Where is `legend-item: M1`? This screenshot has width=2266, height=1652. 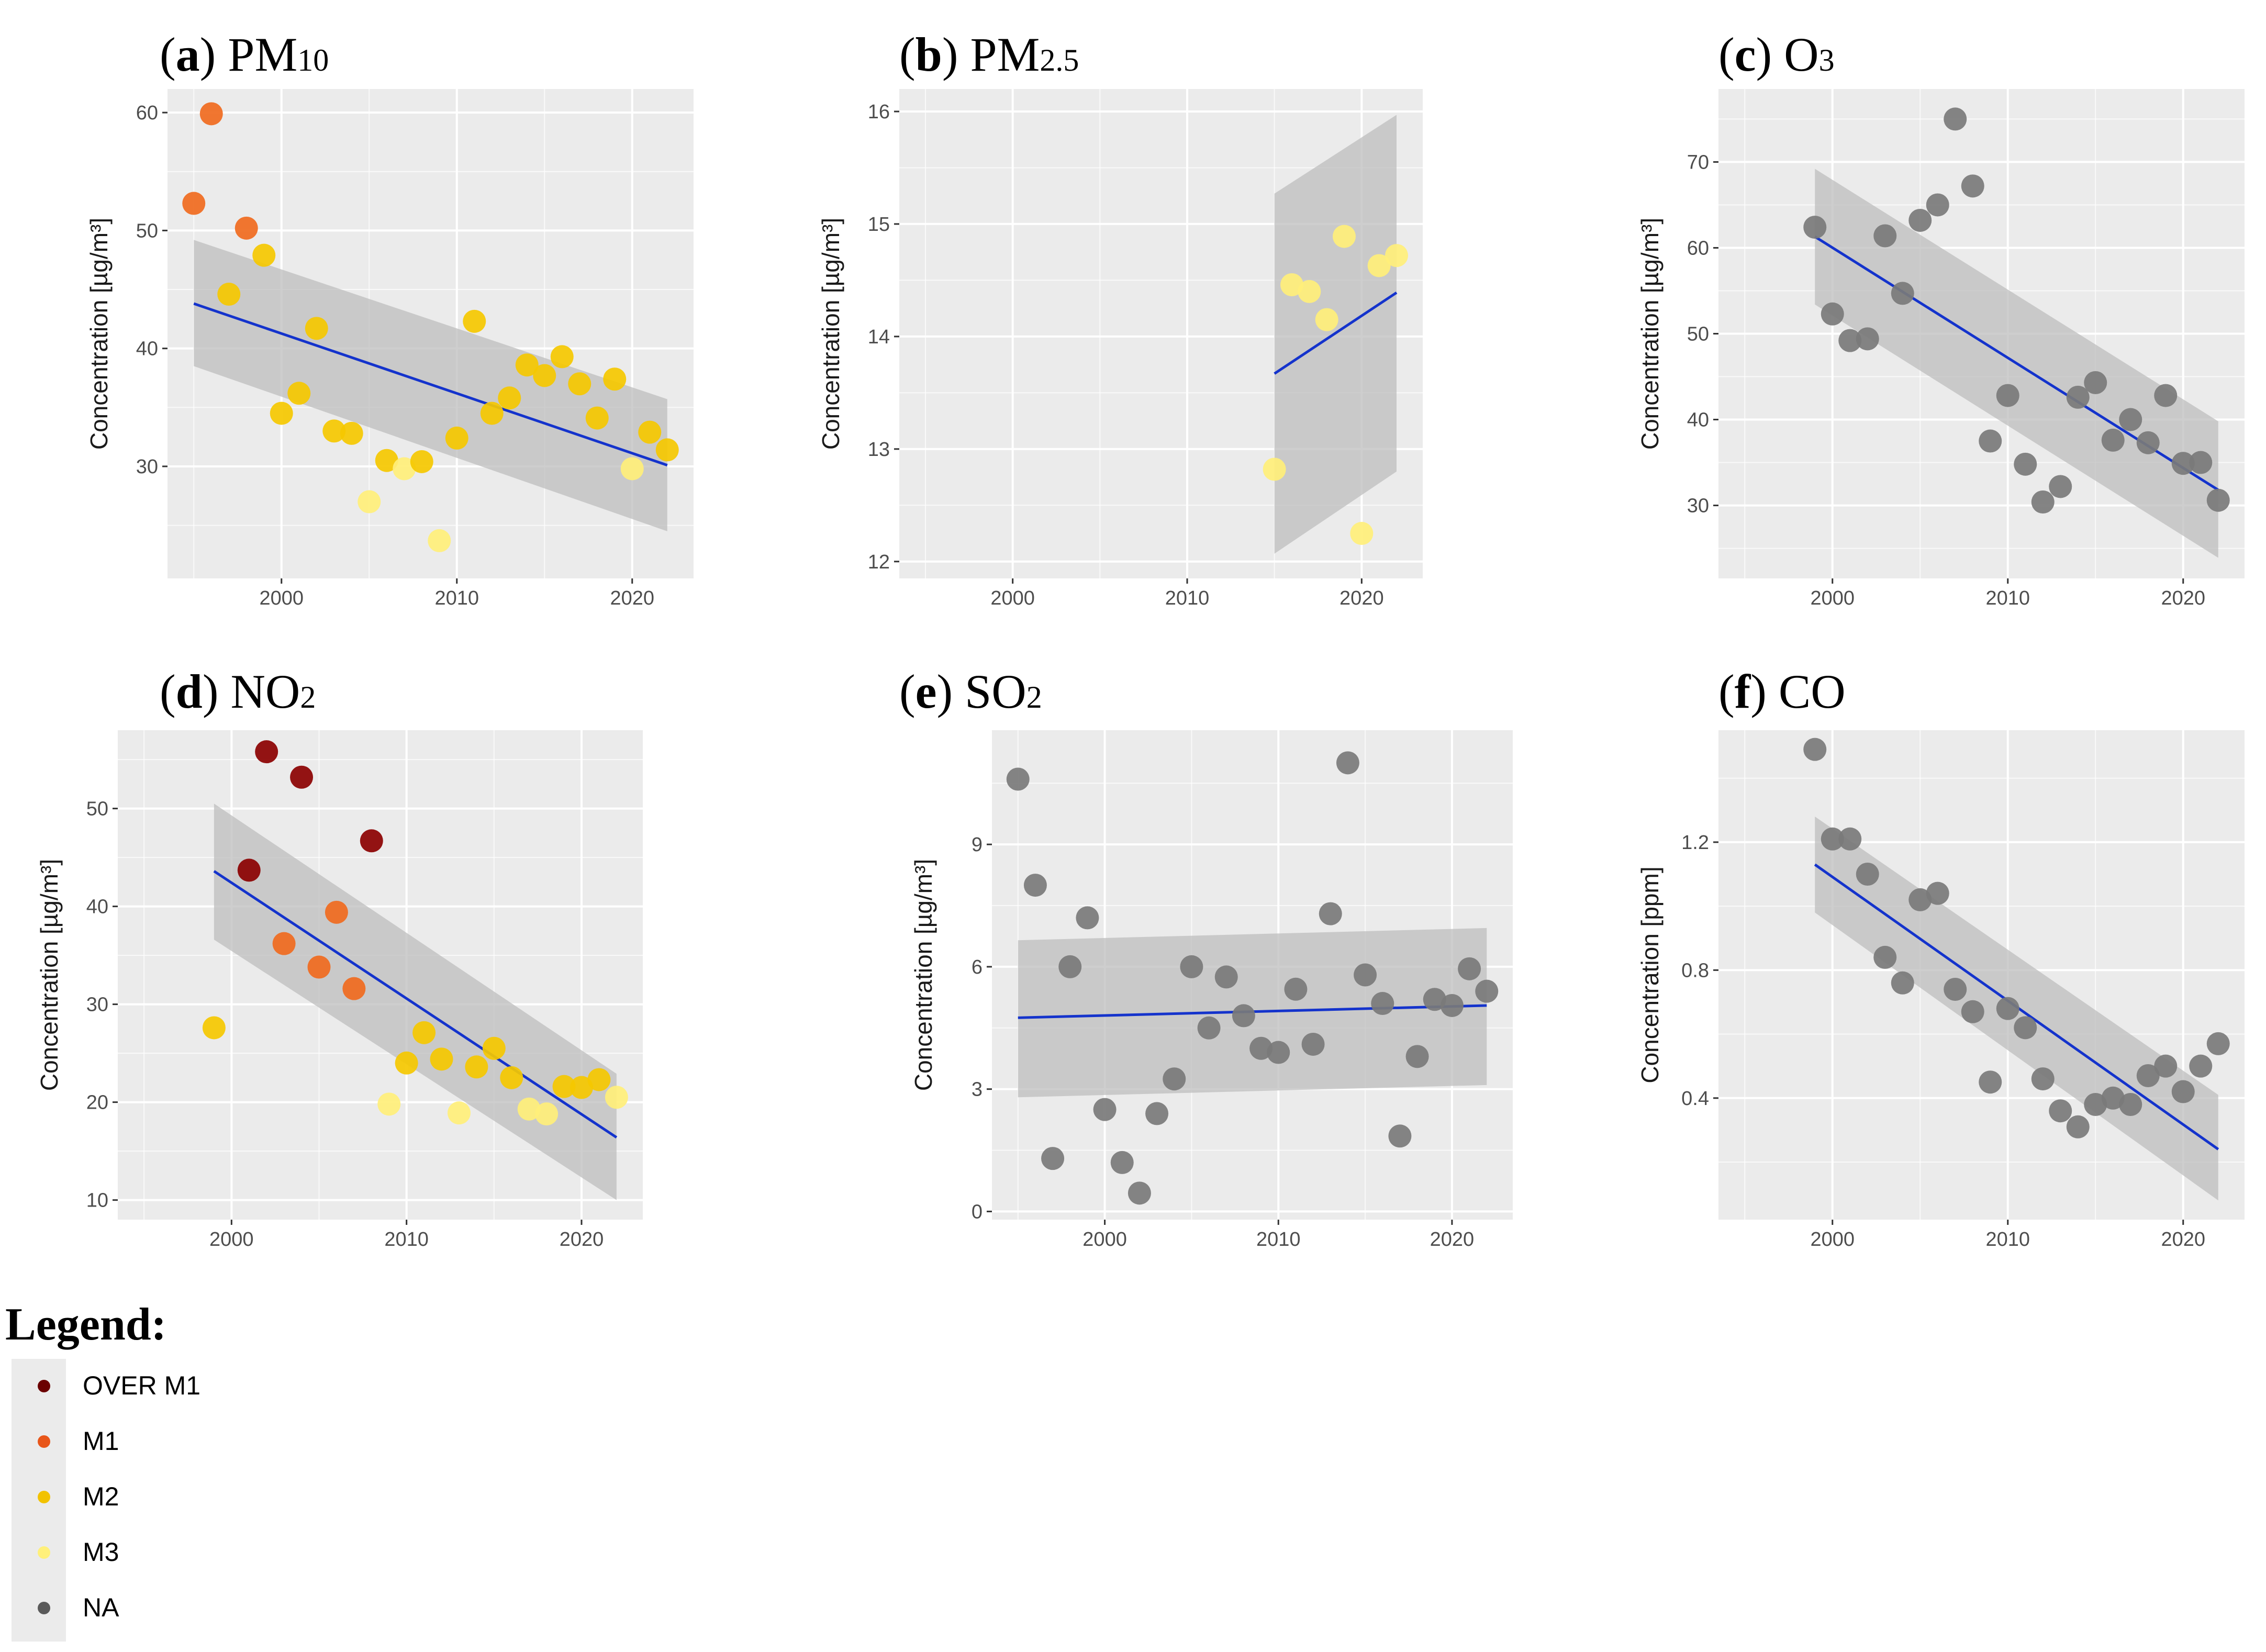
legend-item: M1 is located at coordinates (142, 1442).